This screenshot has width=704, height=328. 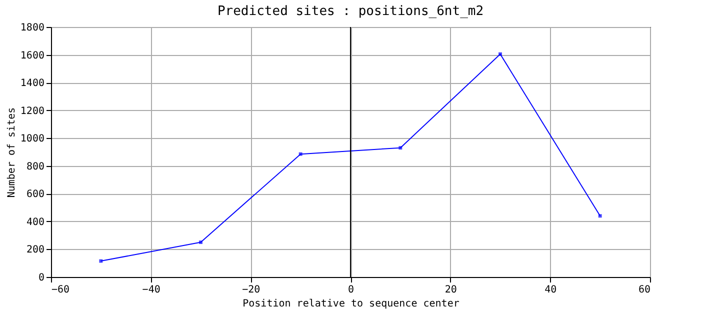 What do you see at coordinates (35, 250) in the screenshot?
I see `y-tick-label: 200` at bounding box center [35, 250].